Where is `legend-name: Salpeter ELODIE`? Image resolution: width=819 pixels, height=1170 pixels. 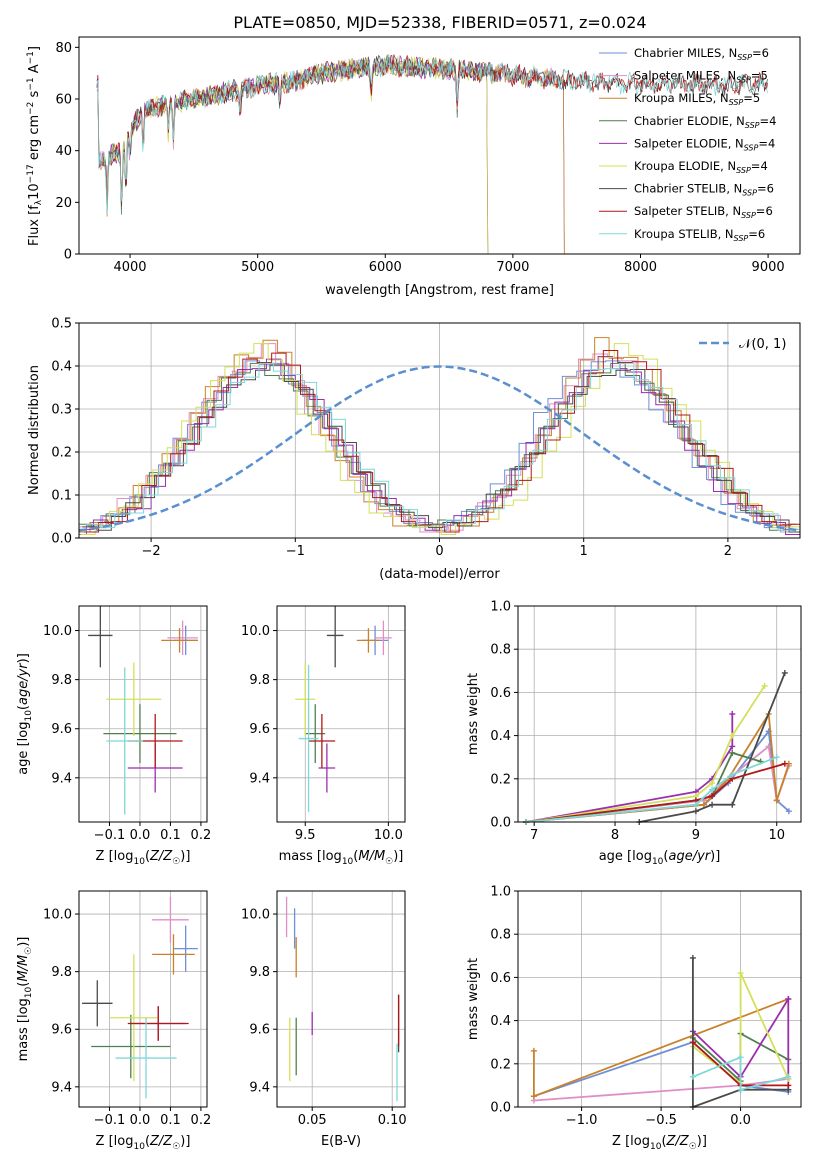
legend-name: Salpeter ELODIE is located at coordinates (681, 143).